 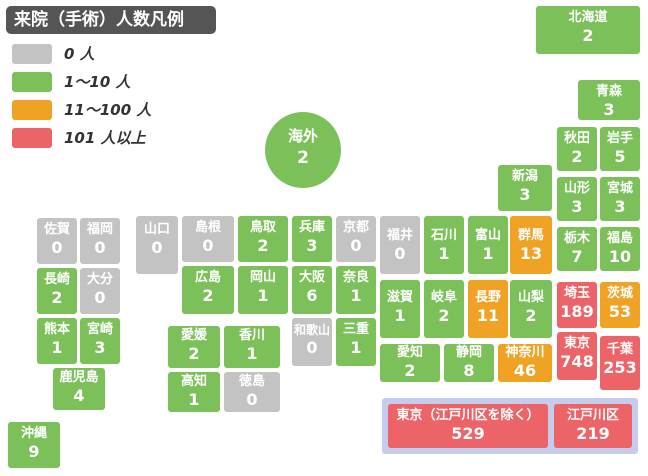 I want to click on pref-ibaraki: 茨城 53, so click(x=620, y=305).